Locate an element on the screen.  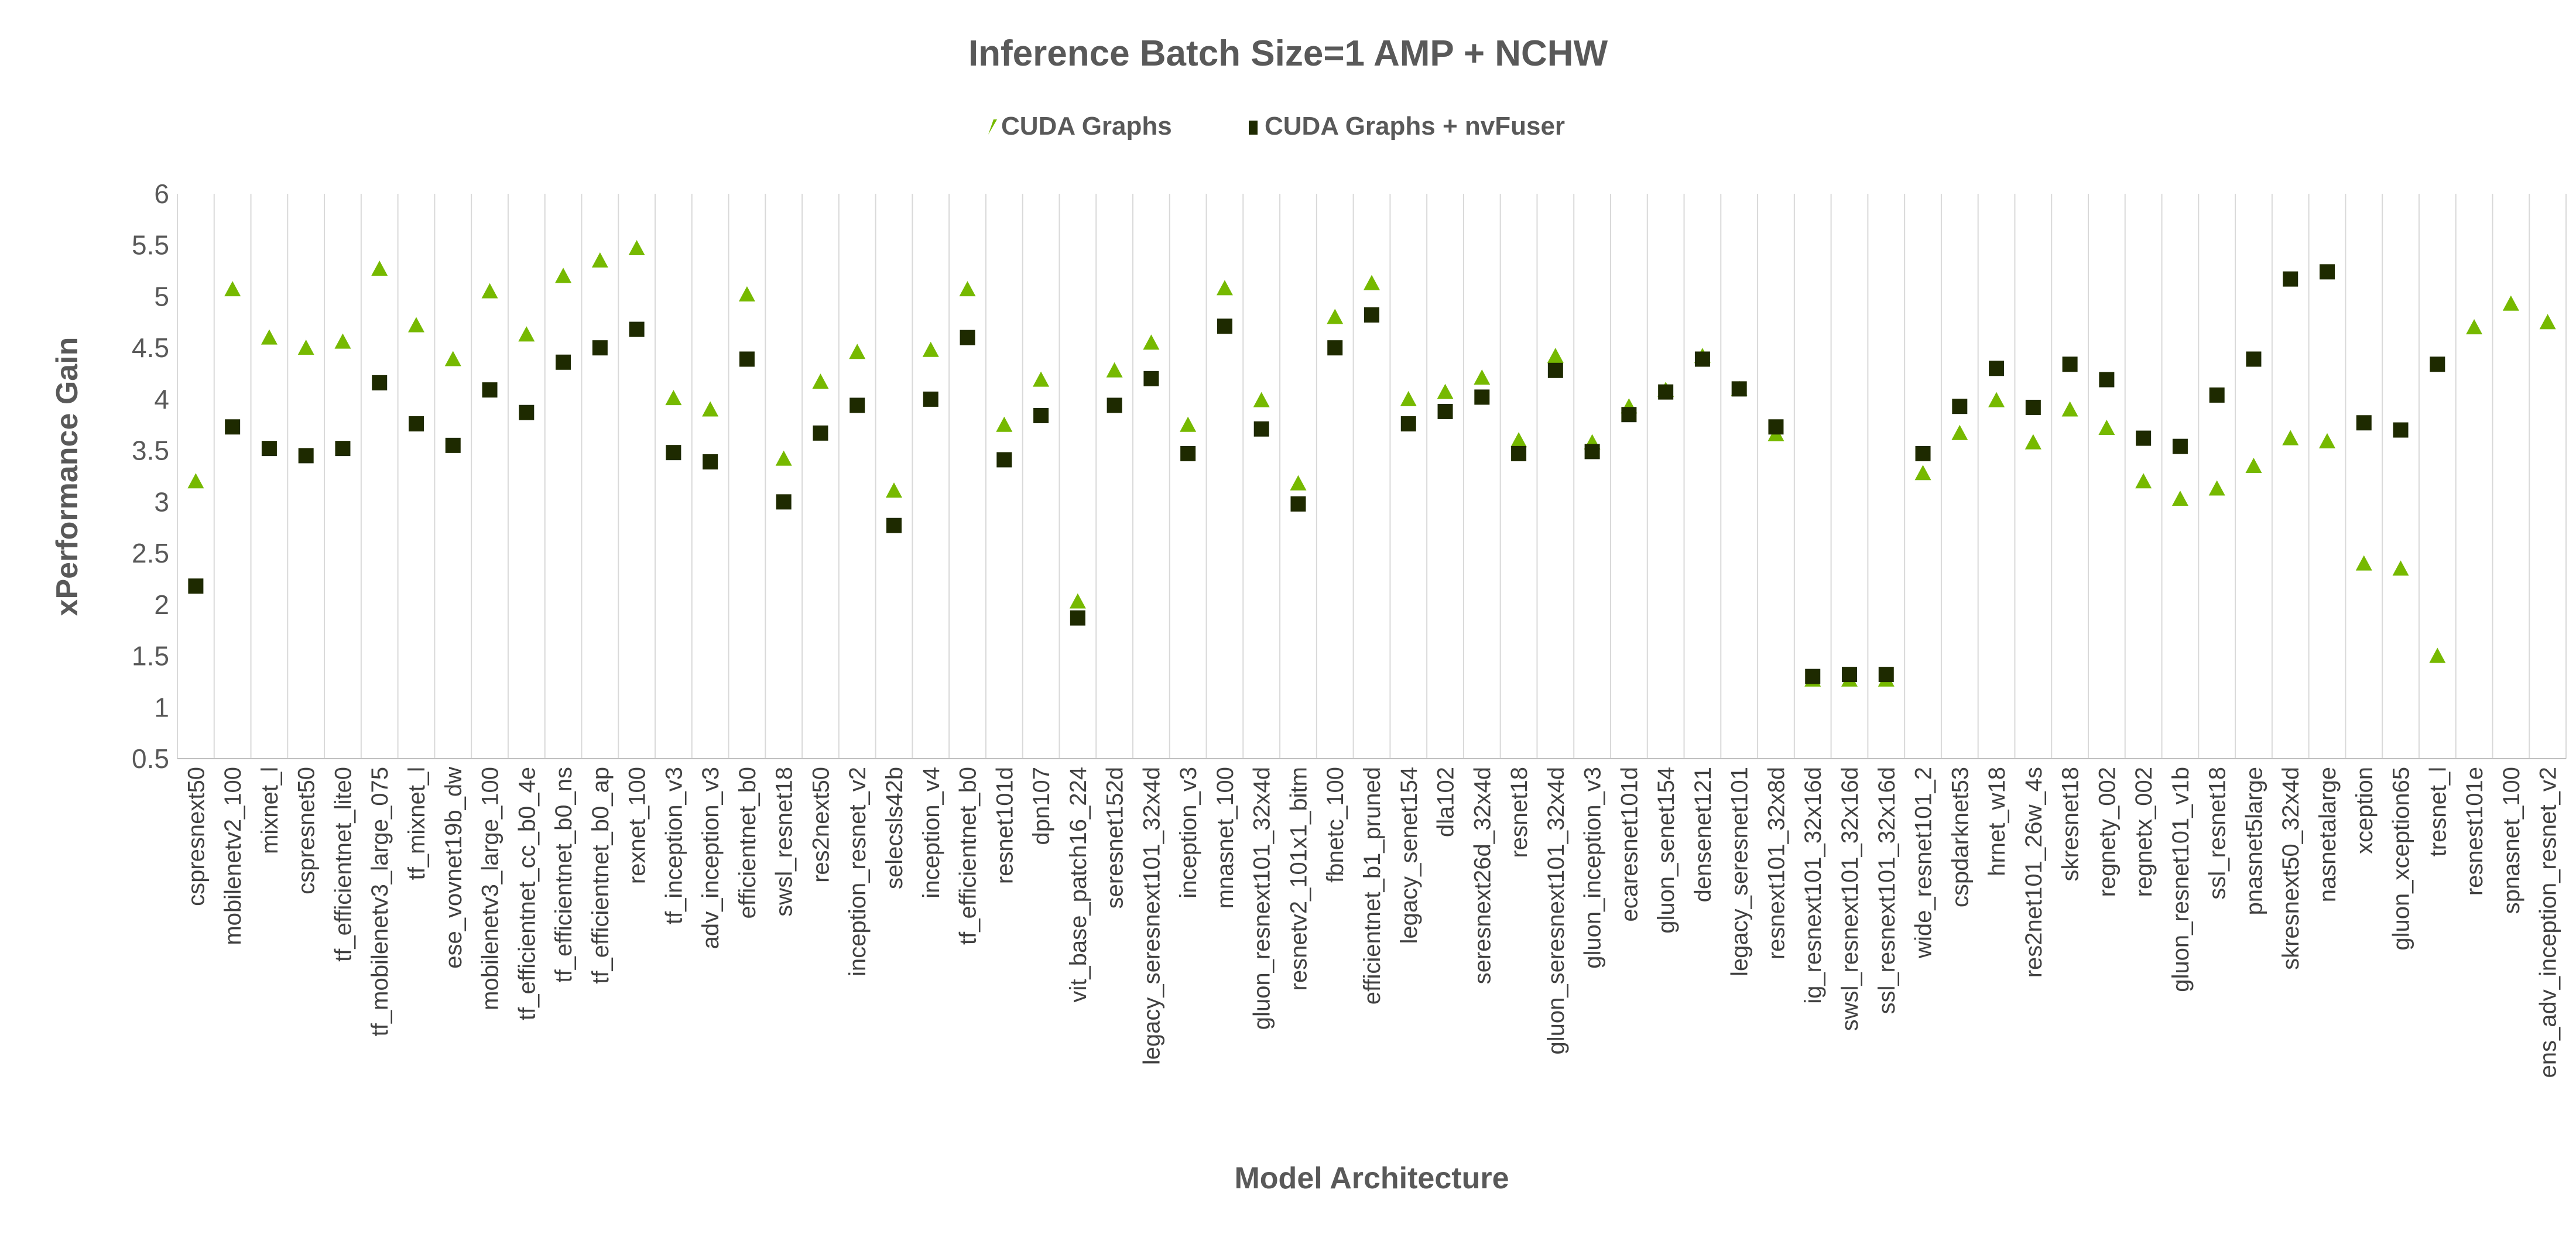
x-tick-label: gluon_inception_v3 is located at coordinates (1593, 868).